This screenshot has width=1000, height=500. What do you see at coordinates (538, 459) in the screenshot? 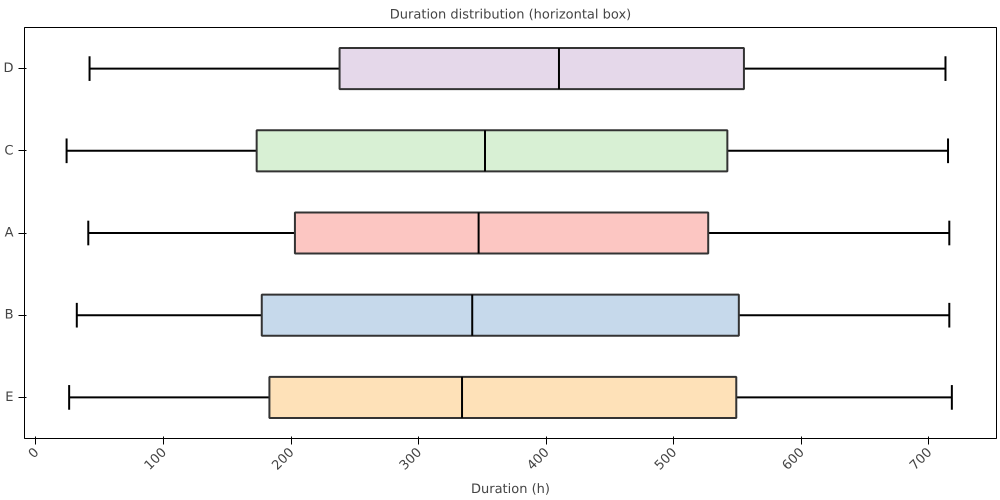
I see `x-tick-label: 400` at bounding box center [538, 459].